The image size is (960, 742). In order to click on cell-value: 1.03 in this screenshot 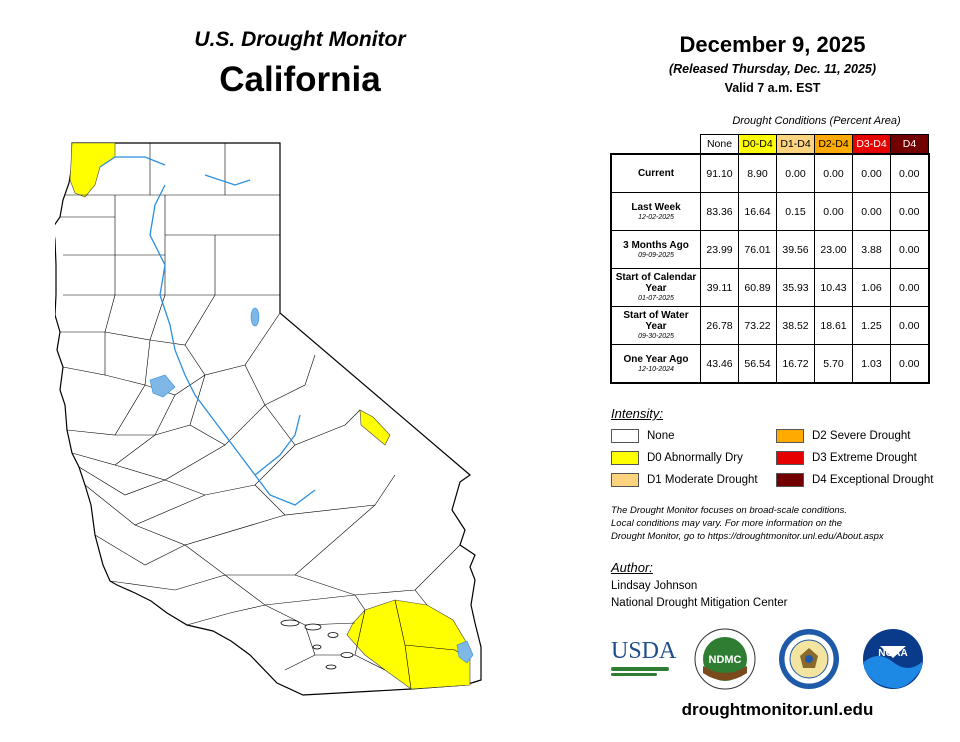, I will do `click(871, 364)`.